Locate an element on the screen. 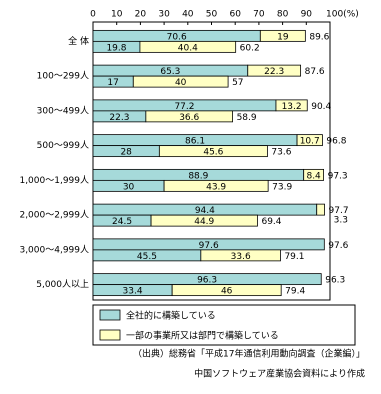 The height and width of the screenshot is (394, 381). category-label: 1,000～1,999人 is located at coordinates (54, 180).